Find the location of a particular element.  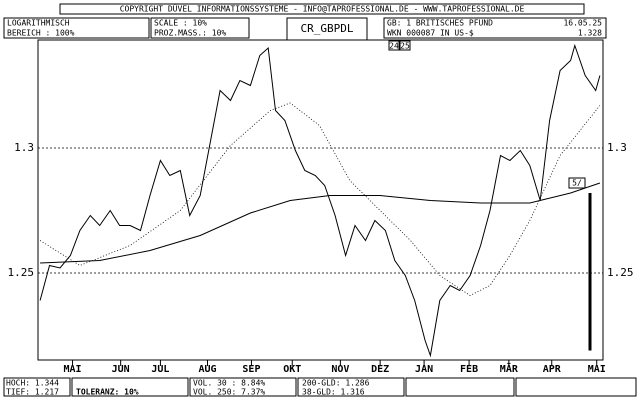

year: 24 is located at coordinates (394, 46).